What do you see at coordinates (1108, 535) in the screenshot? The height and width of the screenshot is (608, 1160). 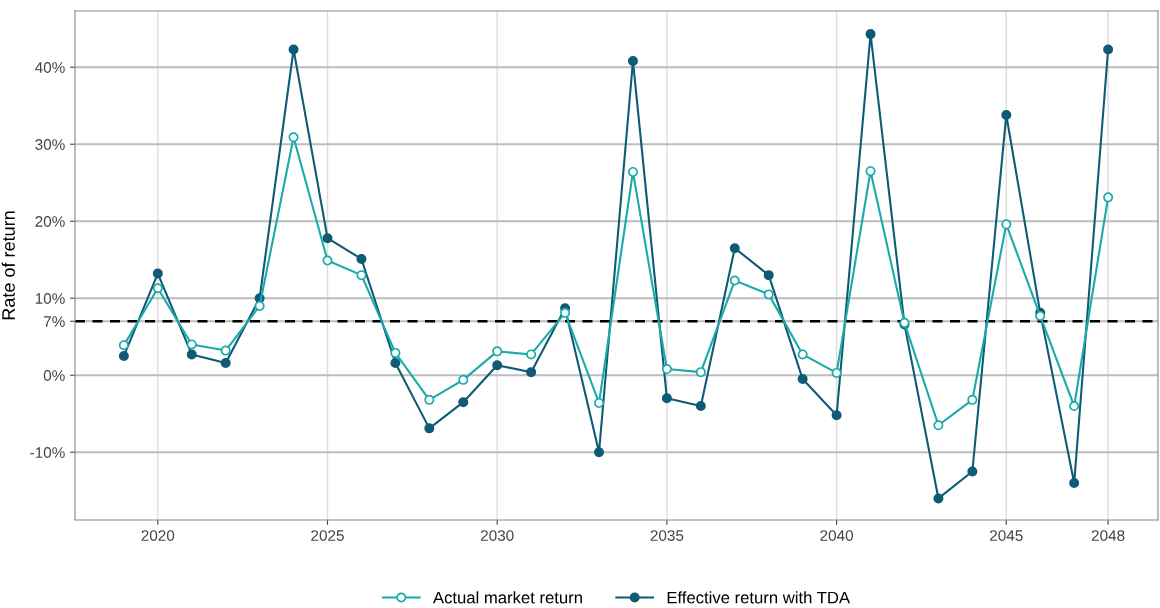 I see `x-tick-label: 2048` at bounding box center [1108, 535].